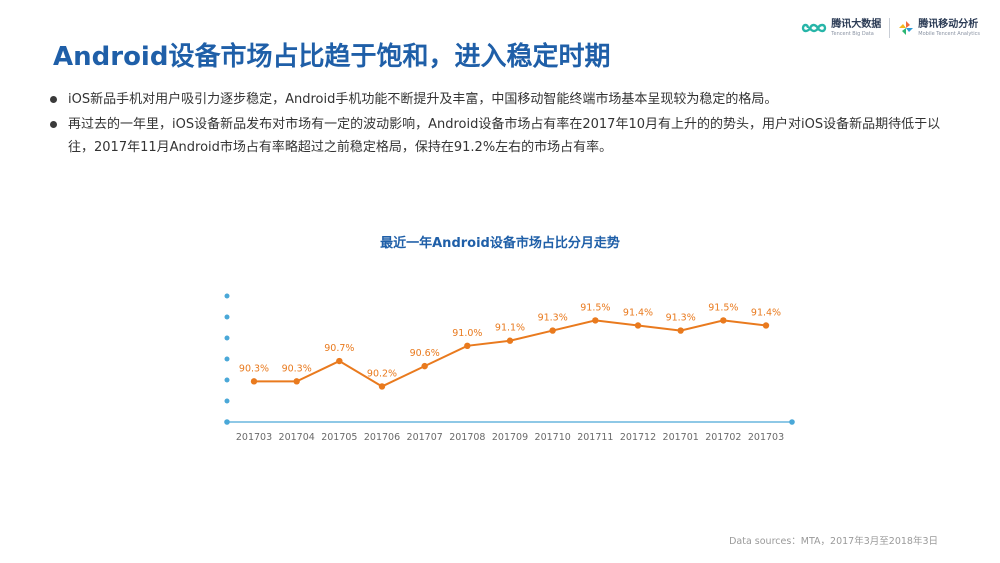 Image resolution: width=1000 pixels, height=563 pixels. What do you see at coordinates (949, 33) in the screenshot?
I see `logo-sub: Mobile Tencent Analytics` at bounding box center [949, 33].